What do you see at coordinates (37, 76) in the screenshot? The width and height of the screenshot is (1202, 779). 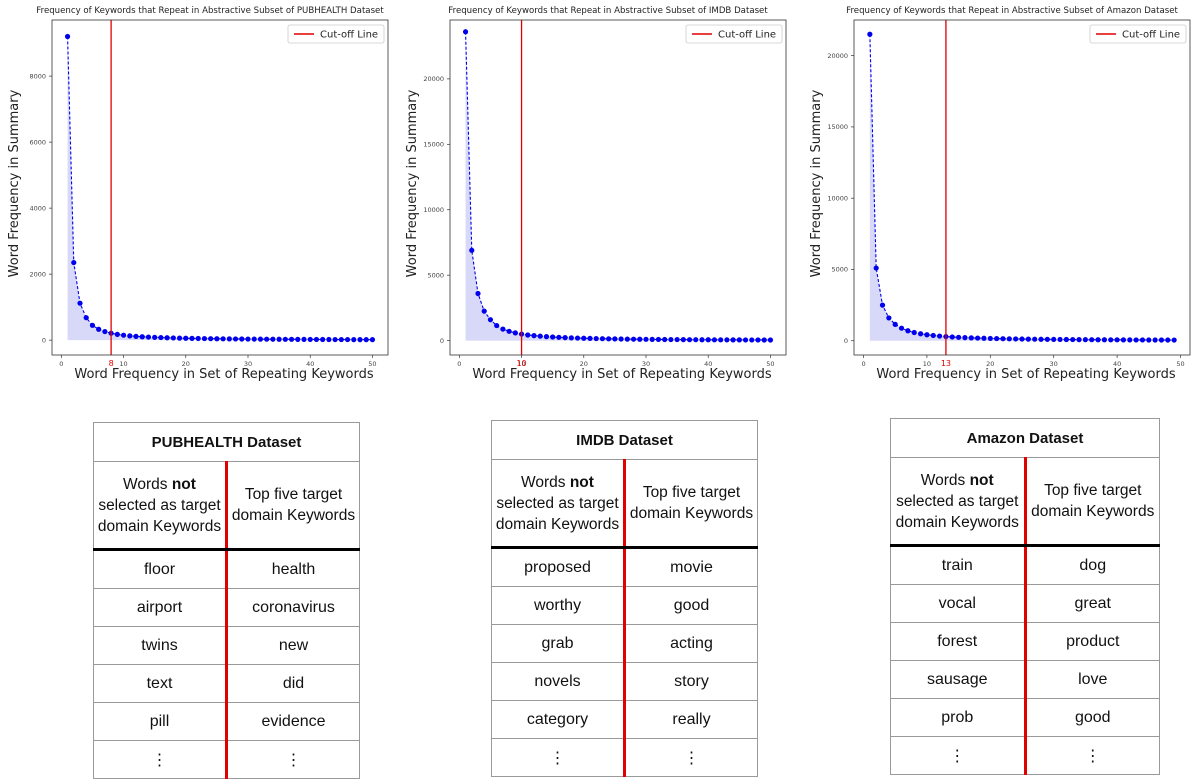 I see `y-tick-label: 8000` at bounding box center [37, 76].